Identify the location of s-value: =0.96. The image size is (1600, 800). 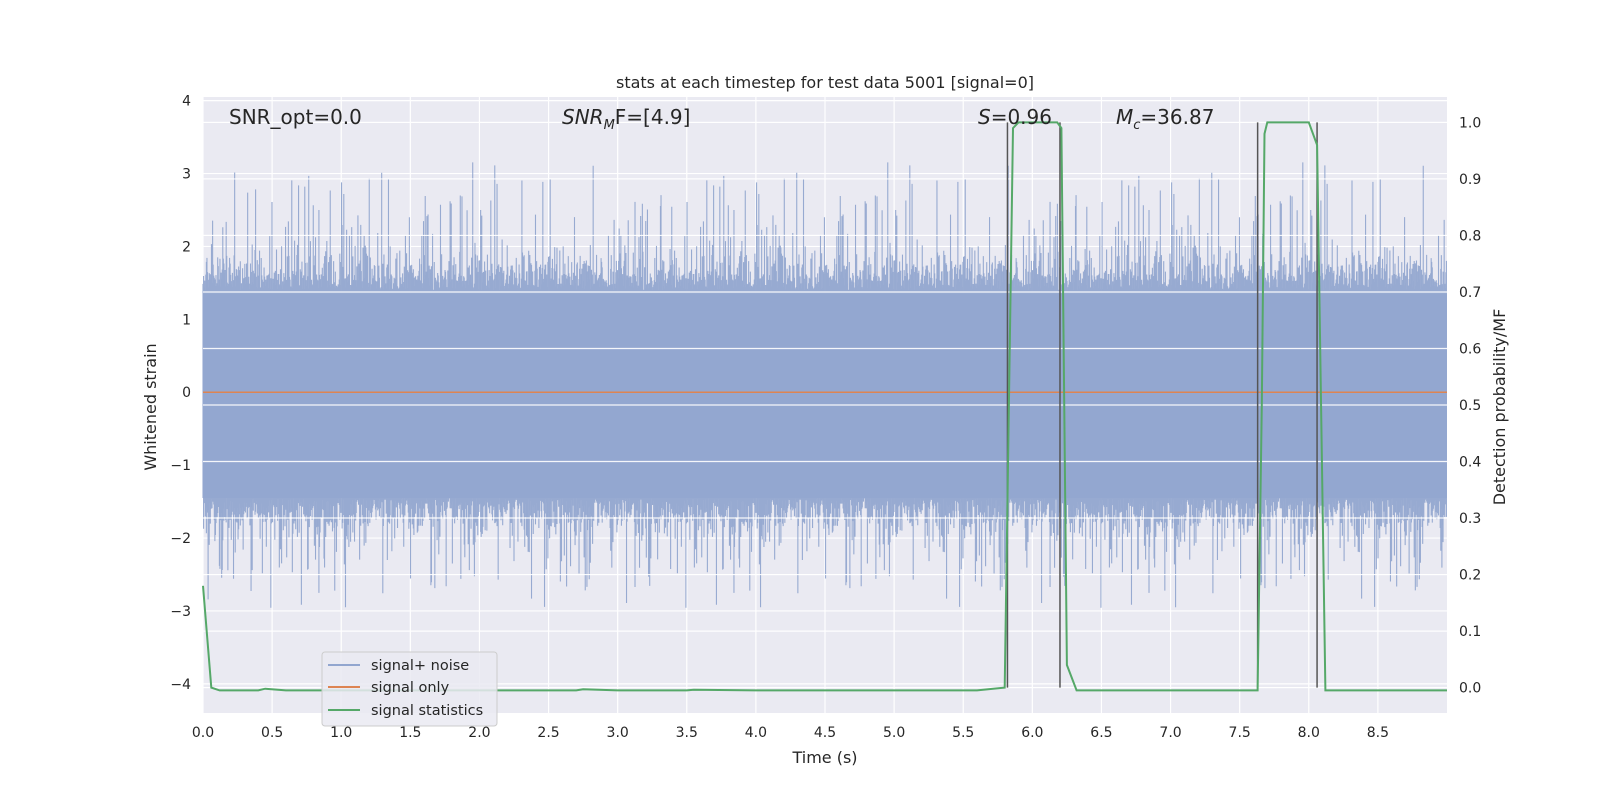
(1021, 117).